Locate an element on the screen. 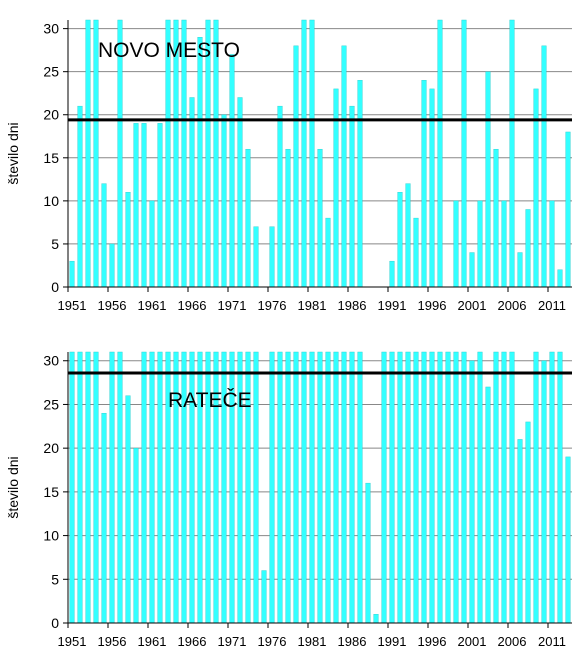 This screenshot has height=653, width=580. y-tick-label: 15 is located at coordinates (51, 492).